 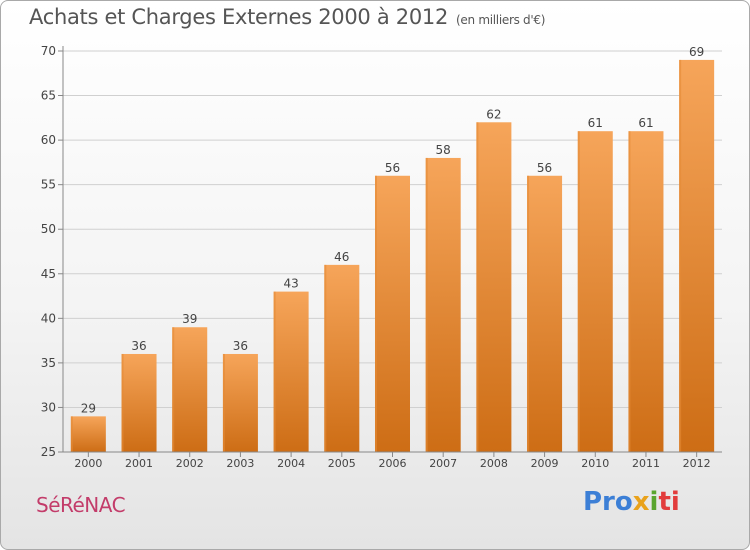 I want to click on data-label: 43, so click(x=290, y=284).